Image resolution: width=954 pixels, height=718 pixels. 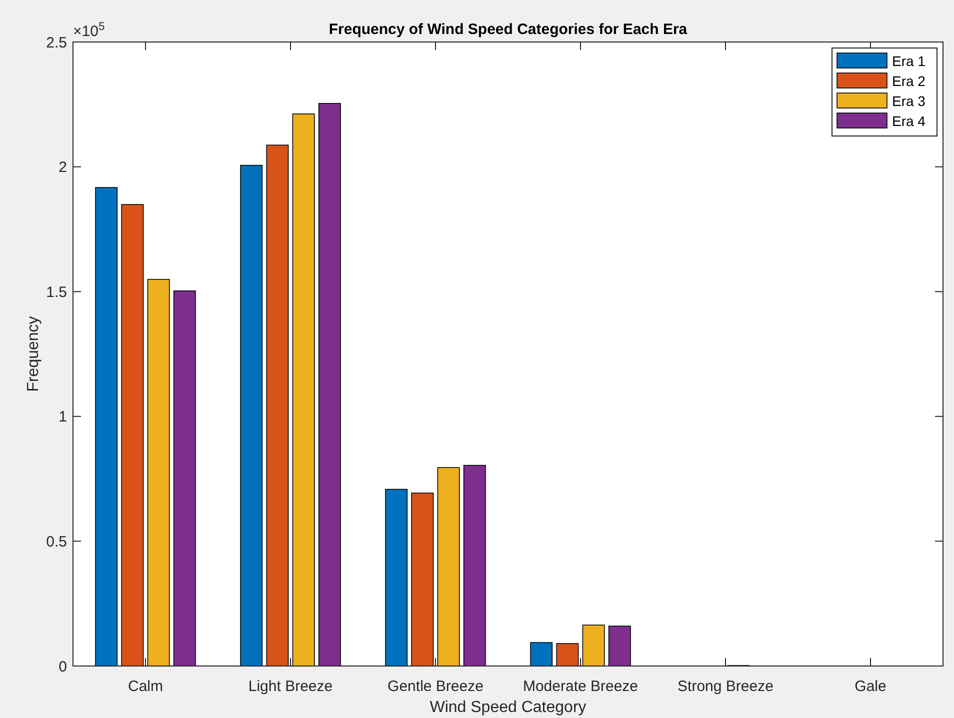 What do you see at coordinates (909, 80) in the screenshot?
I see `legend-label: Era 2` at bounding box center [909, 80].